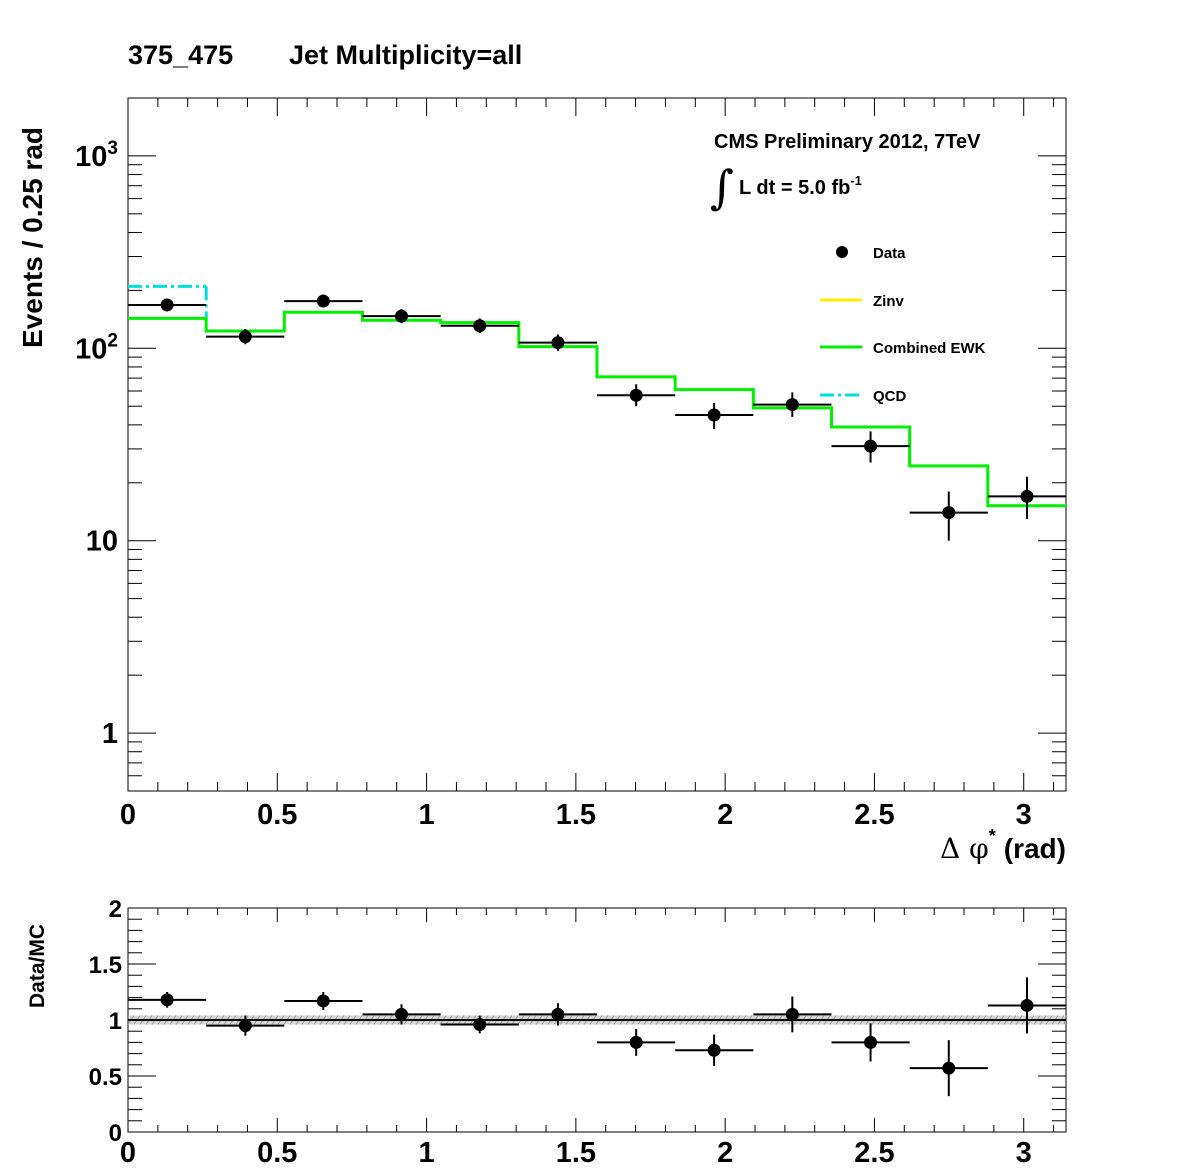 The image size is (1196, 1172). I want to click on ratio-x-tick-label: 3, so click(1024, 1153).